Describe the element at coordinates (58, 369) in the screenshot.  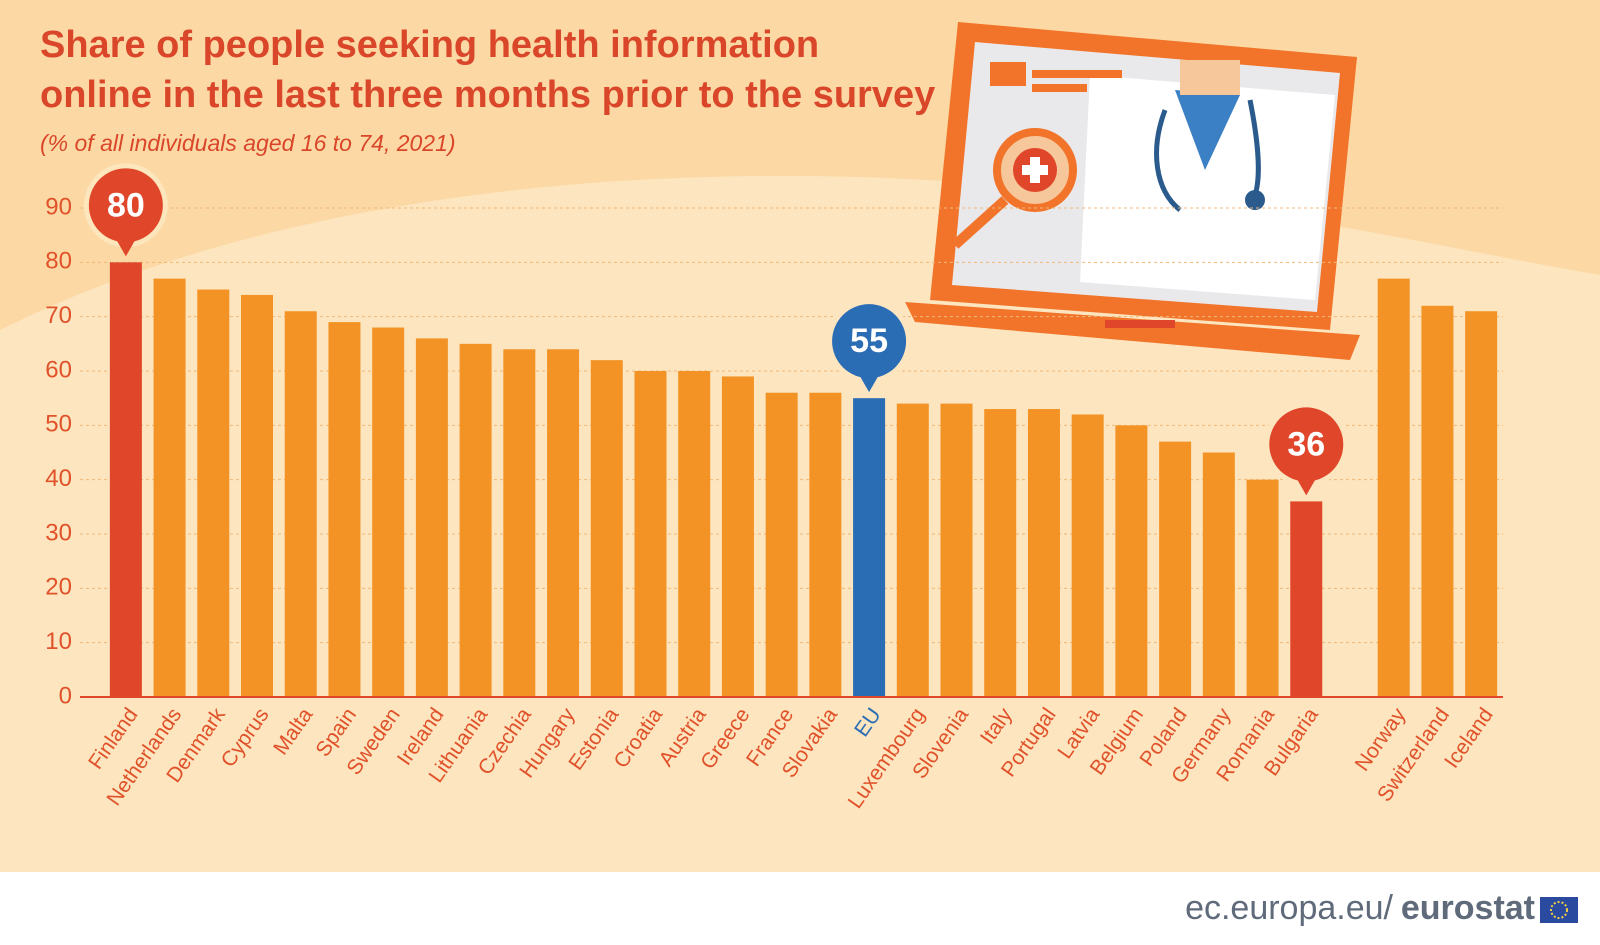
I see `y-tick-label: 60` at that location.